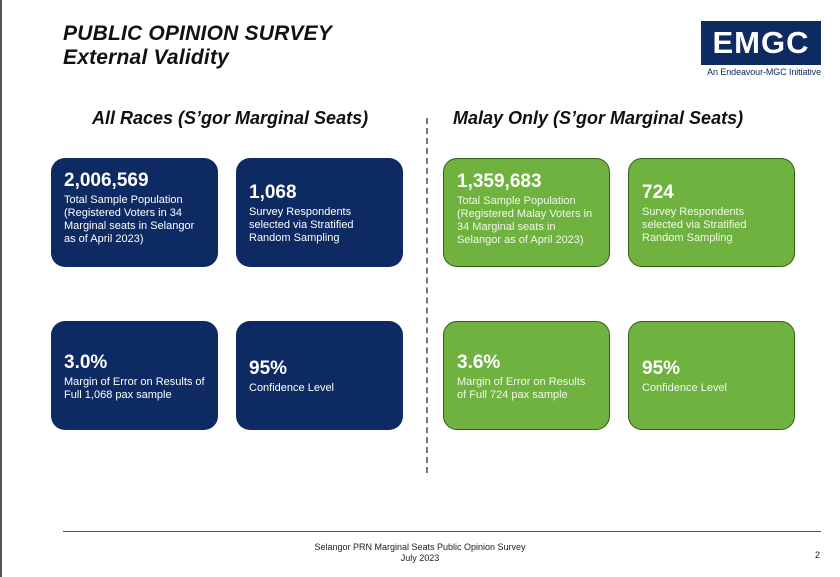 Image resolution: width=840 pixels, height=577 pixels. I want to click on footer-line-2: July 2023, so click(420, 558).